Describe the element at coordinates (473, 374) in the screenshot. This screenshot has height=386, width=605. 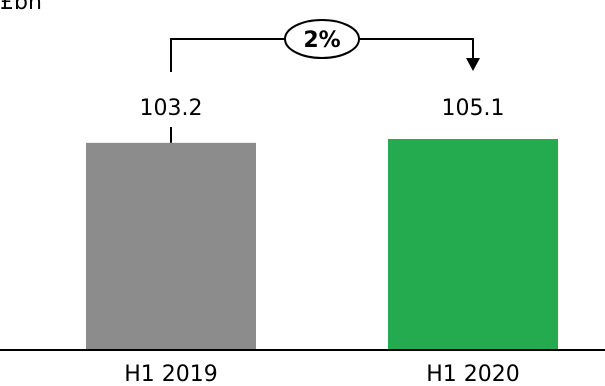
I see `category-label: H1 2020` at that location.